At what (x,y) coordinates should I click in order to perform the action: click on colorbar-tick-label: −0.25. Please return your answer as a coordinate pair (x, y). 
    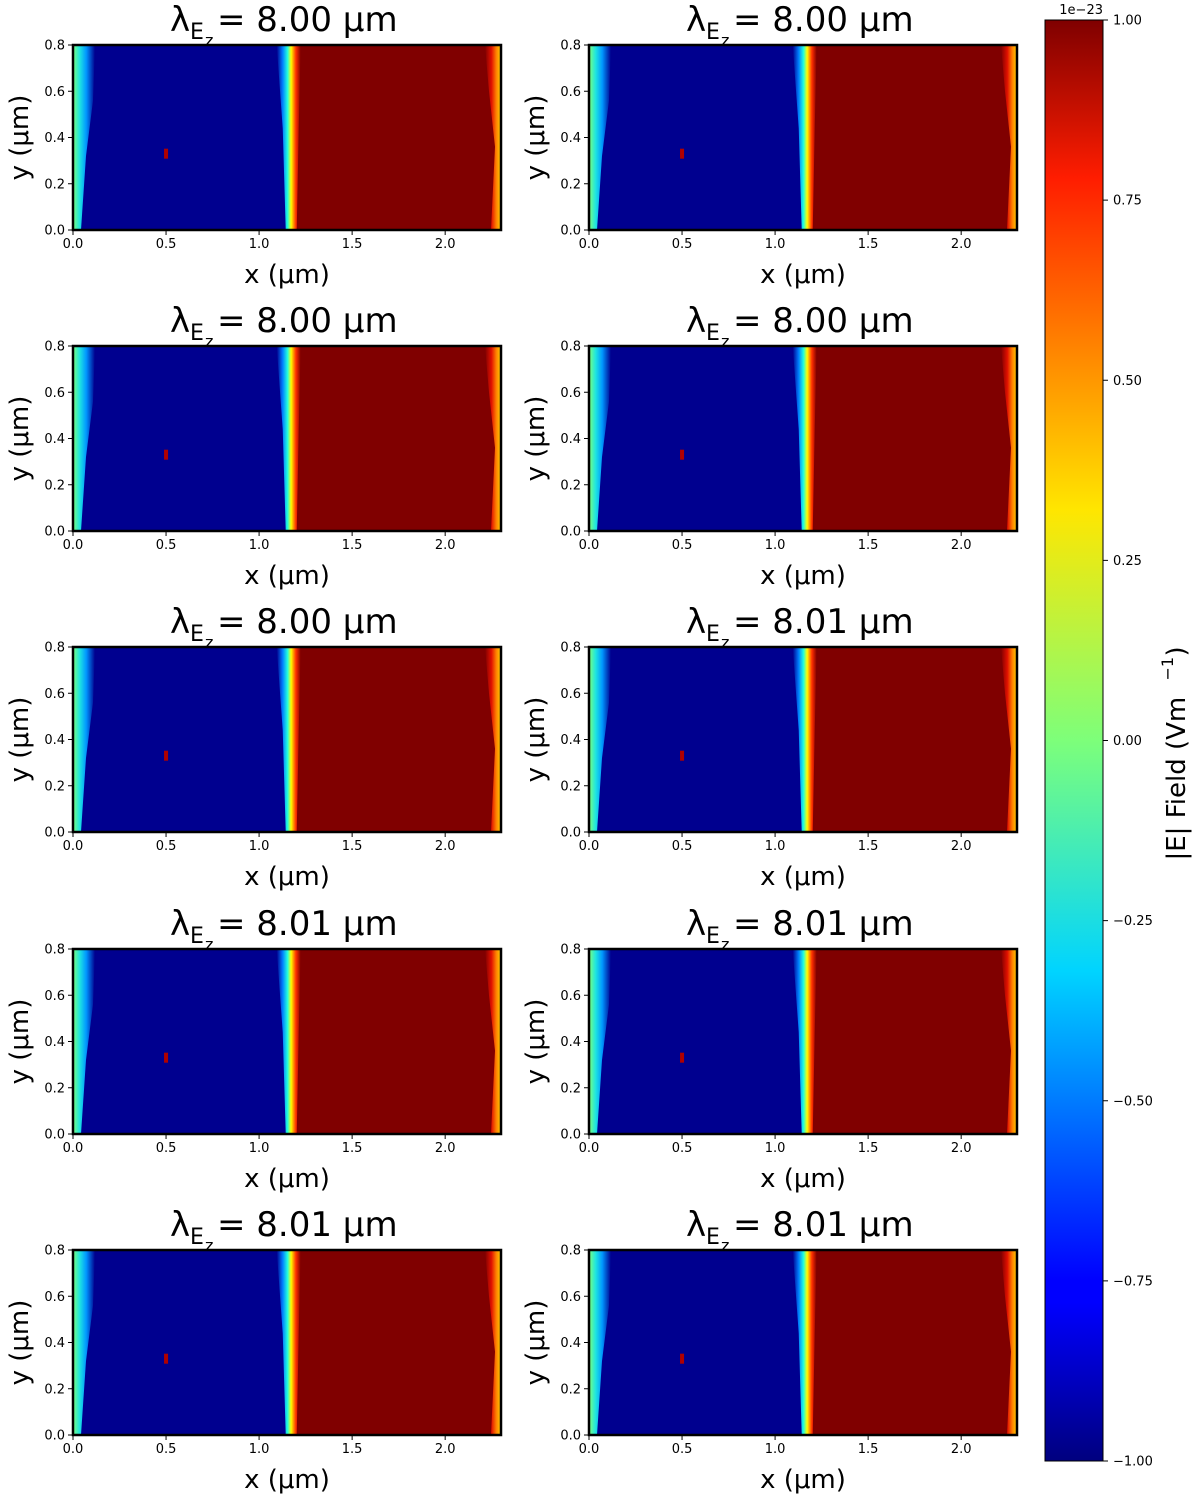
    Looking at the image, I should click on (1133, 921).